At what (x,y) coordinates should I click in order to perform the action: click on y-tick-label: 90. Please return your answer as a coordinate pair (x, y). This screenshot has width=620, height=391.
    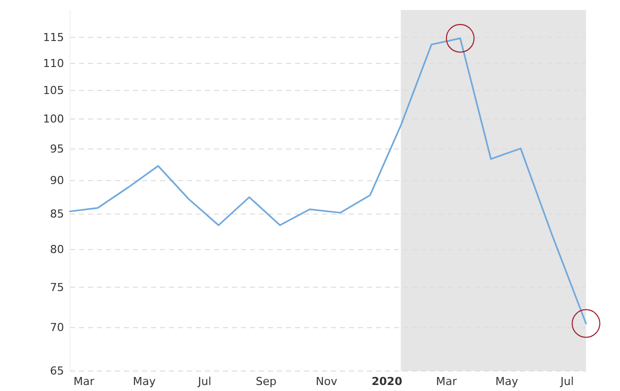
    Looking at the image, I should click on (57, 181).